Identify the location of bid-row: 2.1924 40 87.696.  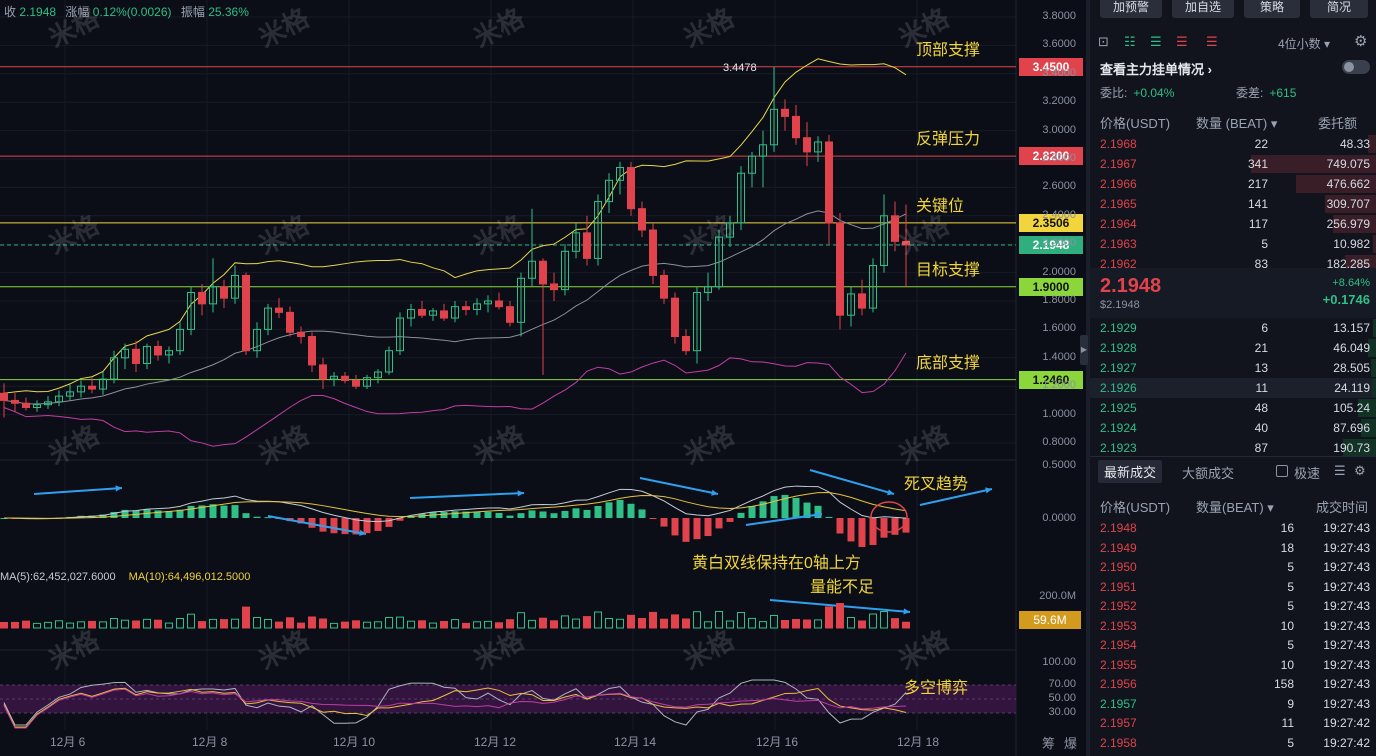
(1233, 428).